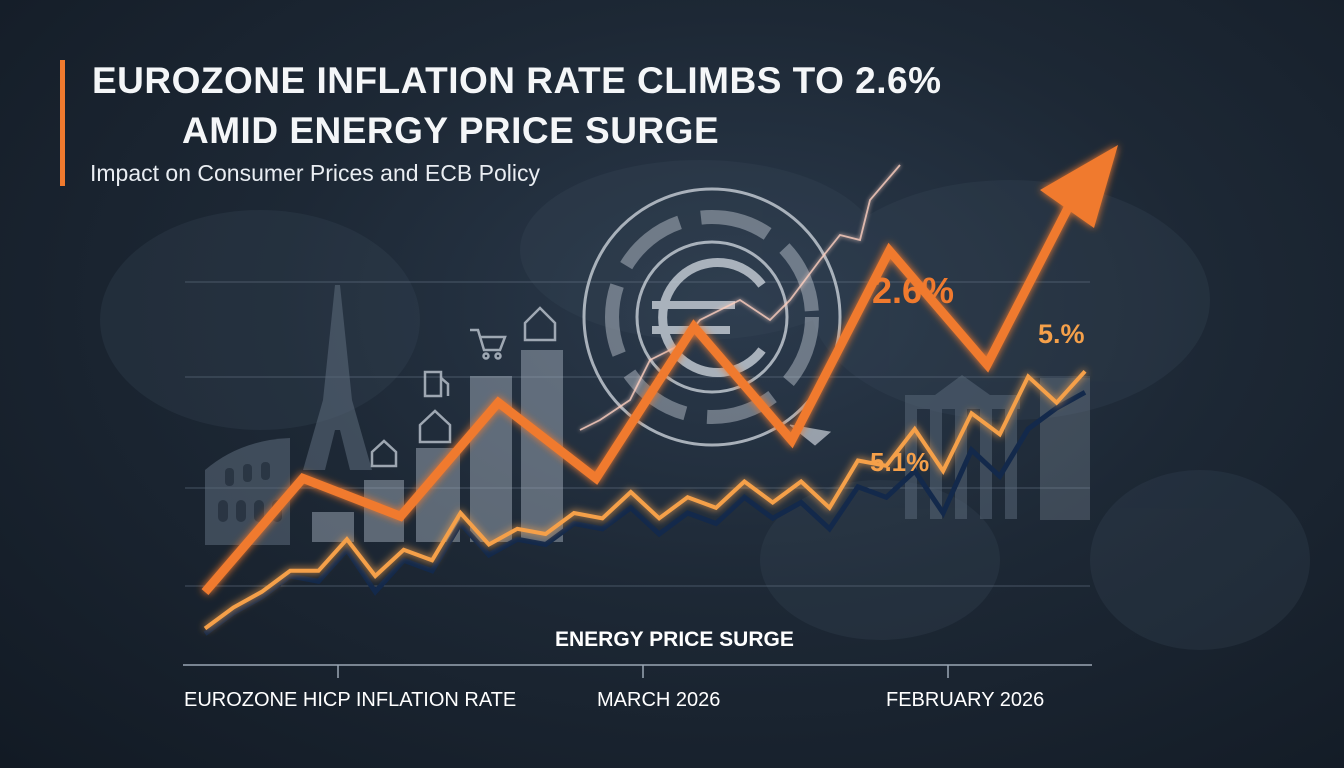 The height and width of the screenshot is (768, 1344). I want to click on x-tick-label-1: EUROZONE HICP INFLATION RATE, so click(350, 700).